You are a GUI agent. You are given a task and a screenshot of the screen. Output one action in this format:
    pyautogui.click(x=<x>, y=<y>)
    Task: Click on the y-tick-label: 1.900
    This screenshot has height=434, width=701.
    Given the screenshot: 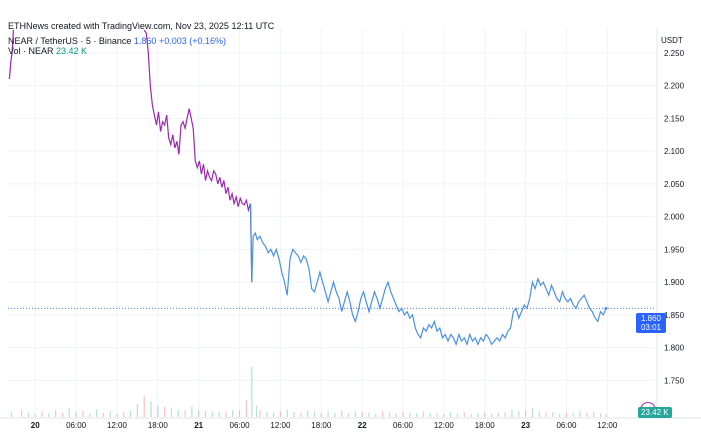 What is the action you would take?
    pyautogui.click(x=674, y=282)
    